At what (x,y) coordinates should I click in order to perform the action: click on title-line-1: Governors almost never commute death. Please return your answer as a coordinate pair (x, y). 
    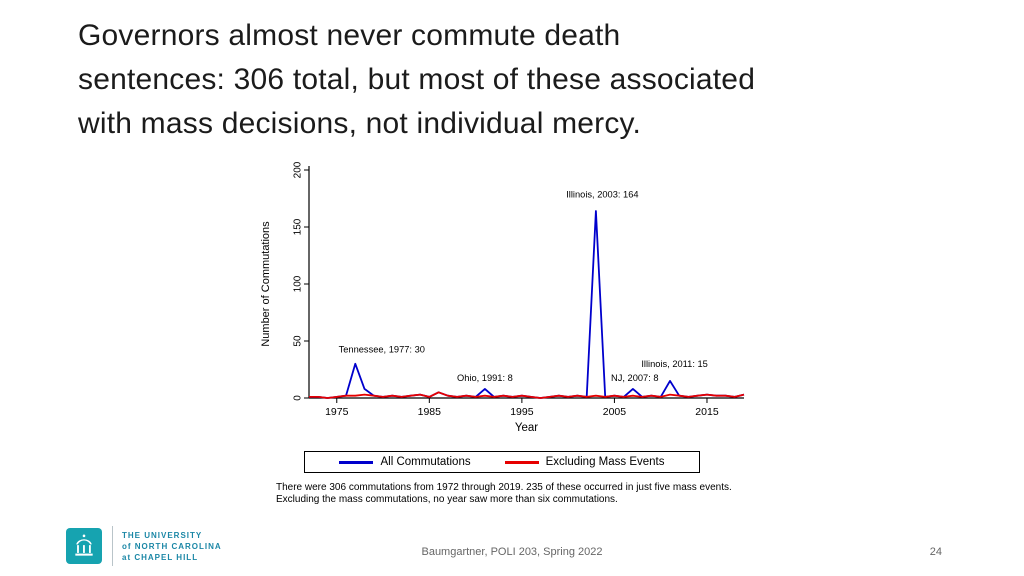
    Looking at the image, I should click on (349, 35).